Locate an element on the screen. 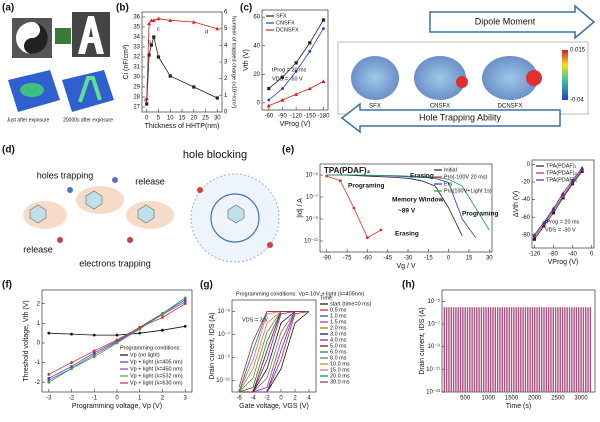 The image size is (600, 422). y-tick-label: 0 is located at coordinates (39, 344).